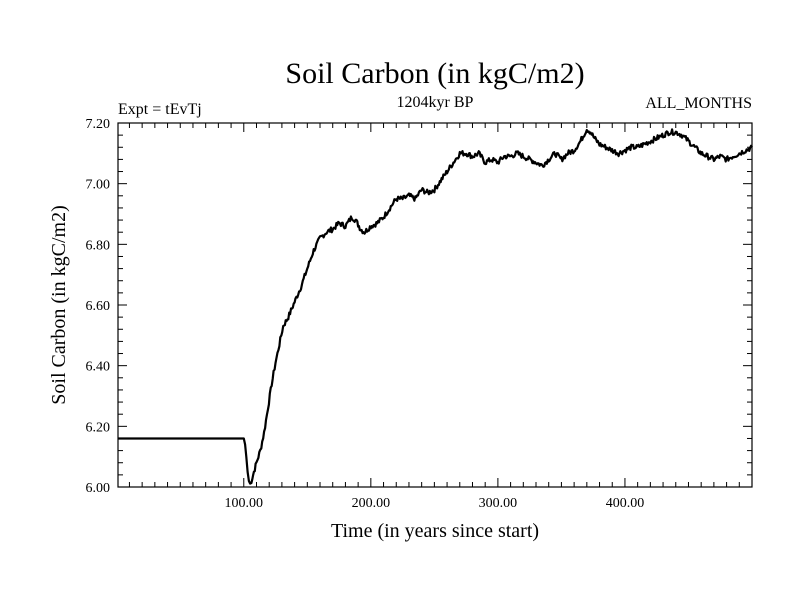 This screenshot has width=800, height=600. Describe the element at coordinates (59, 304) in the screenshot. I see `y-axis-label: Soil Carbon (in kgC/m2)` at that location.